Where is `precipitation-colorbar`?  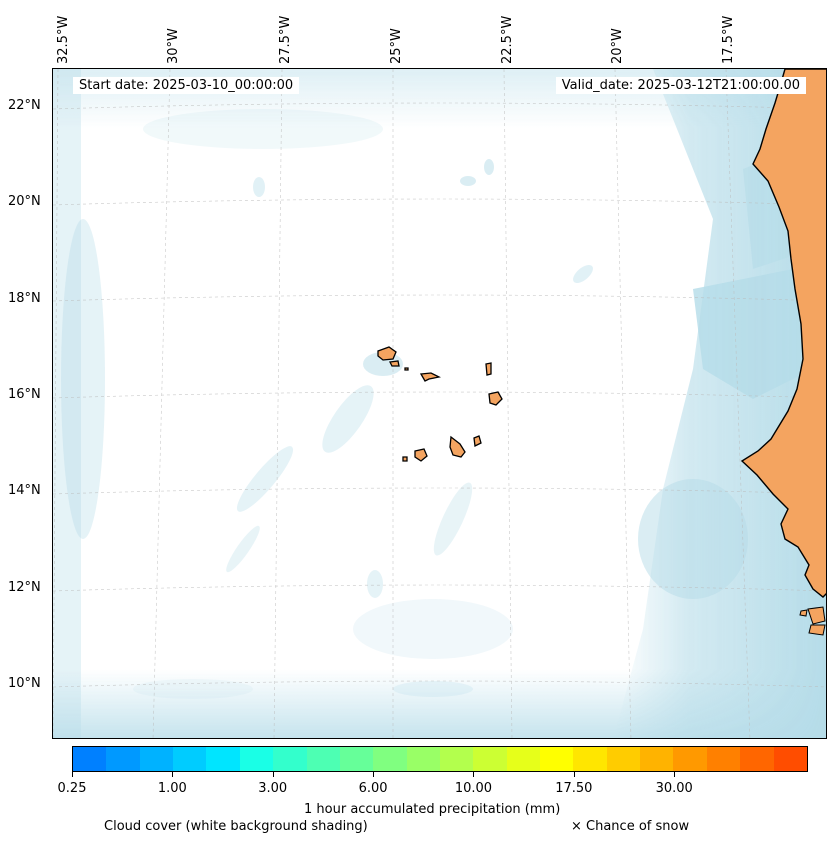 precipitation-colorbar is located at coordinates (440, 759).